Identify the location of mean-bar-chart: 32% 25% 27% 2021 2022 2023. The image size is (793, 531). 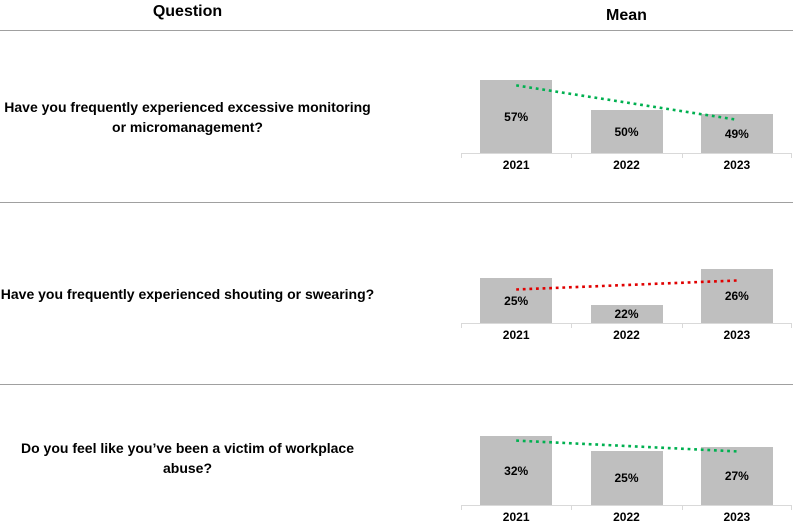
(626, 470).